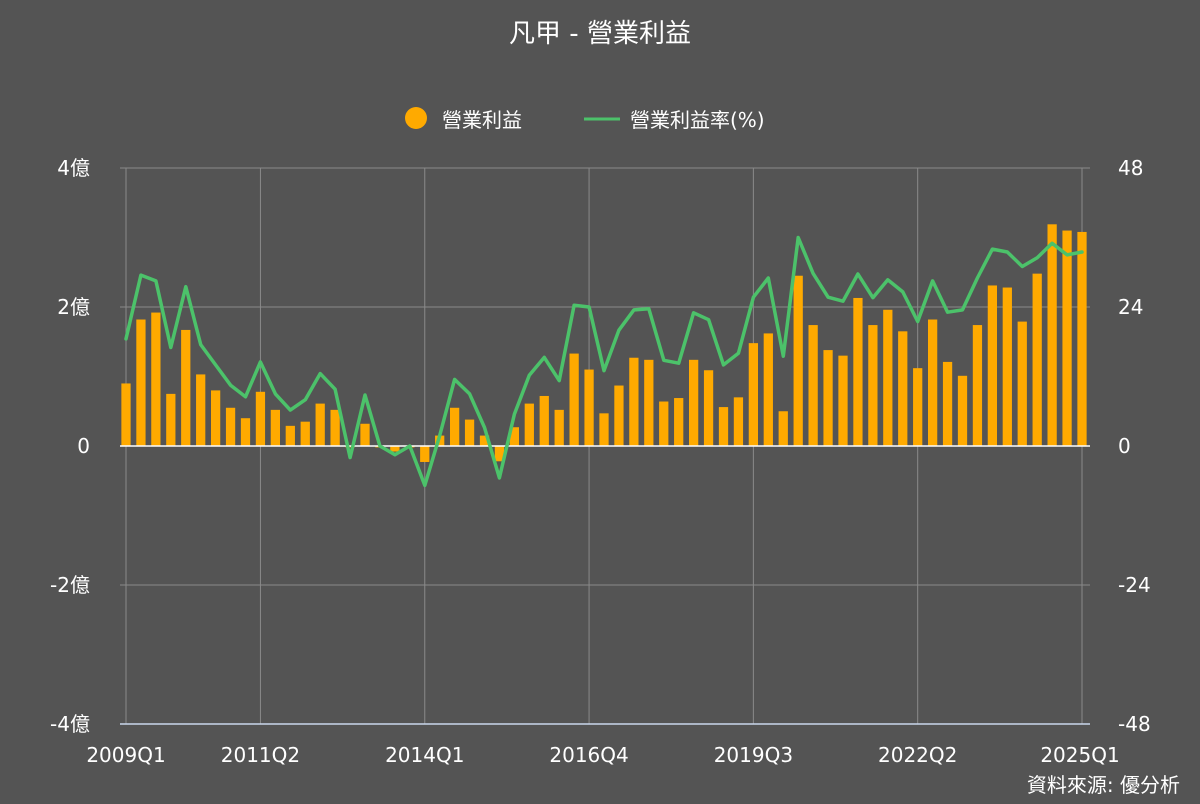 This screenshot has width=1200, height=804. I want to click on bar-2011Q1, so click(245, 432).